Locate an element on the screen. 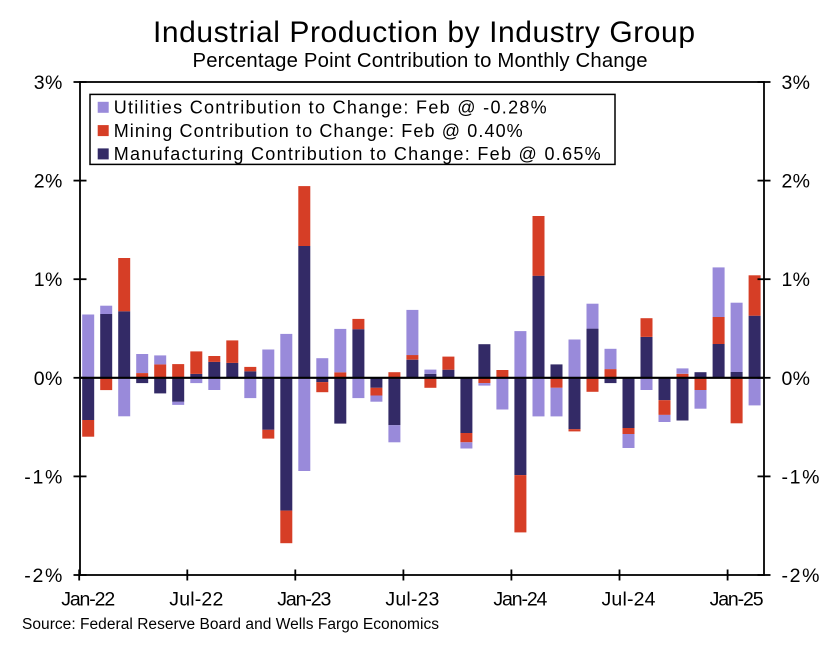 Image resolution: width=840 pixels, height=647 pixels. svg-text: Jan-23 is located at coordinates (304, 600).